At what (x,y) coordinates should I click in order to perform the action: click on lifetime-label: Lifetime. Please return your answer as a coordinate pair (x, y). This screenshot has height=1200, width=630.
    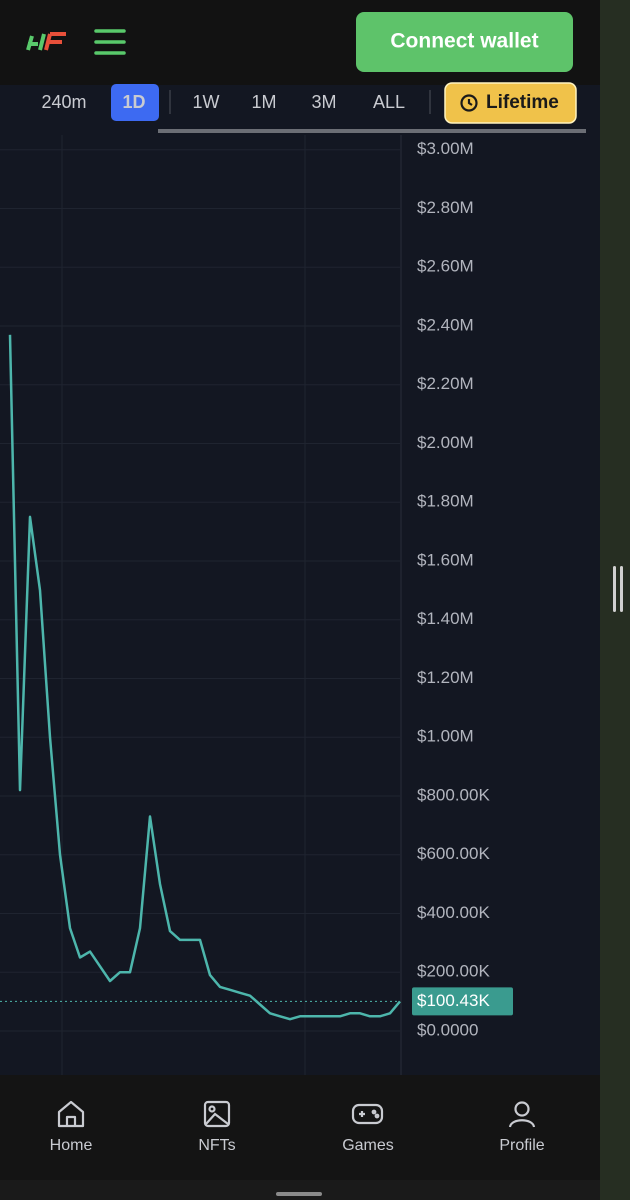
    Looking at the image, I should click on (522, 102).